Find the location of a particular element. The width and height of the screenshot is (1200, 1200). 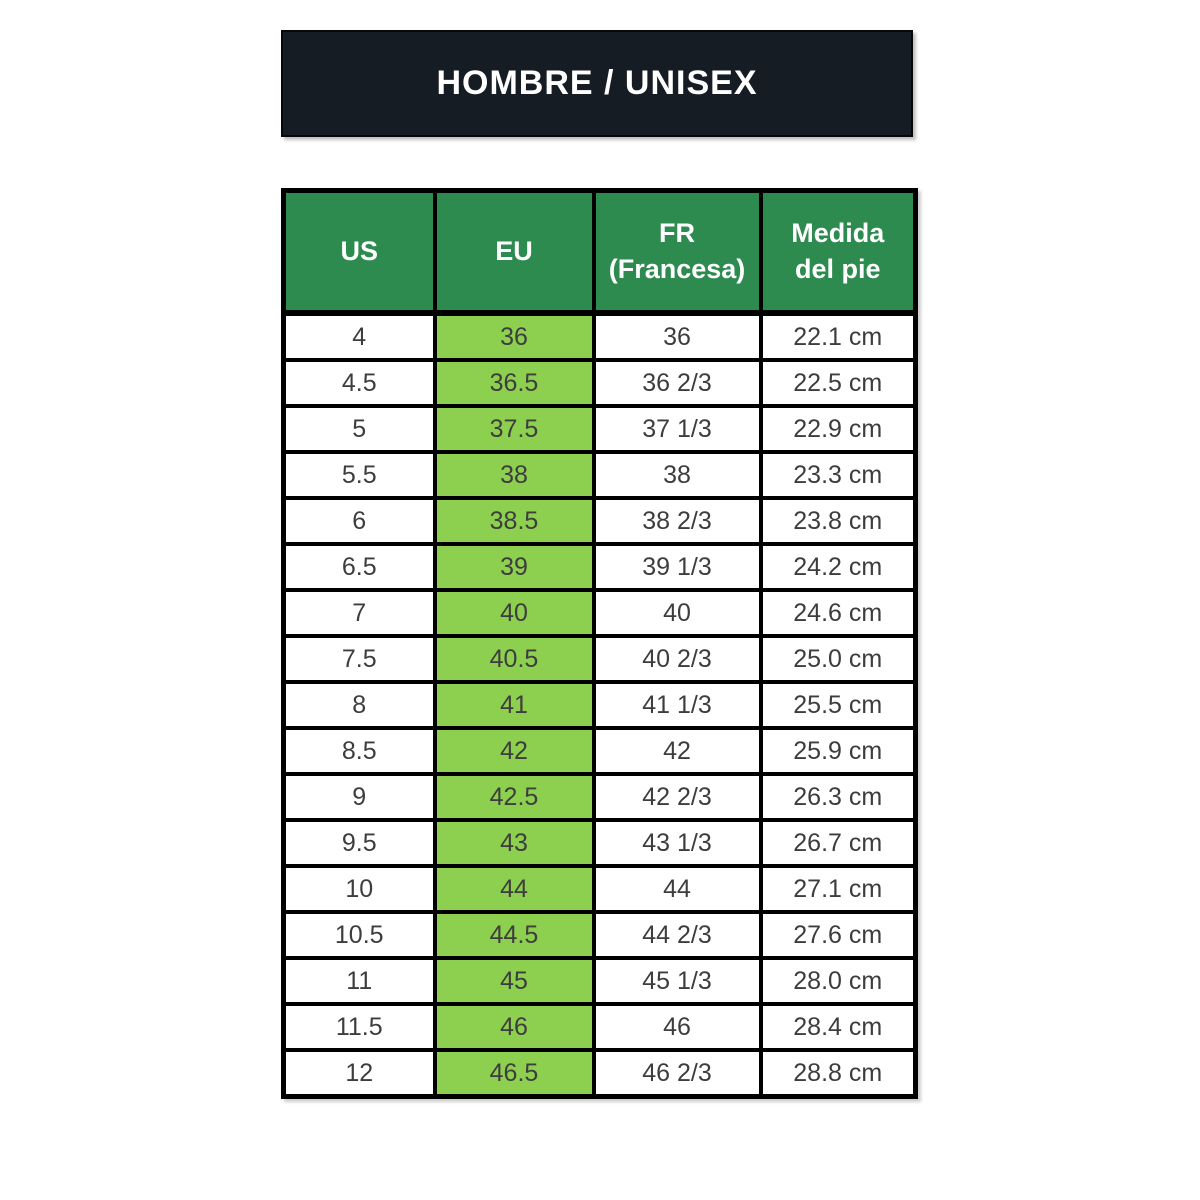

column-header-foot: Medida del pie is located at coordinates (838, 252).